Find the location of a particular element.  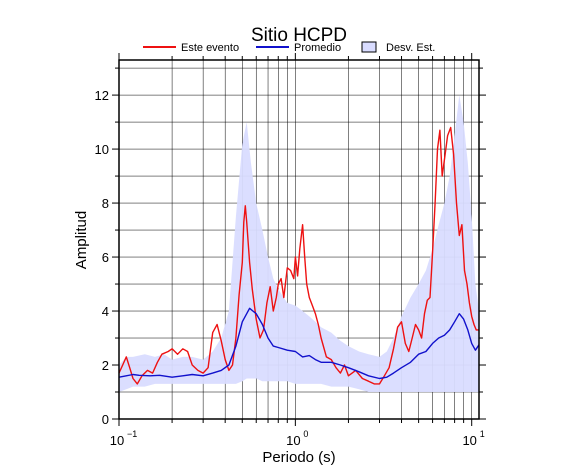

y-tick-label: 6 is located at coordinates (105, 257).